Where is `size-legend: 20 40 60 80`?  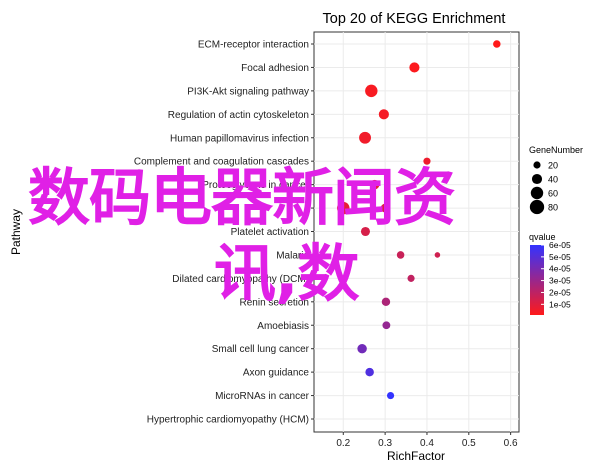 size-legend: 20 40 60 80 is located at coordinates (543, 188).